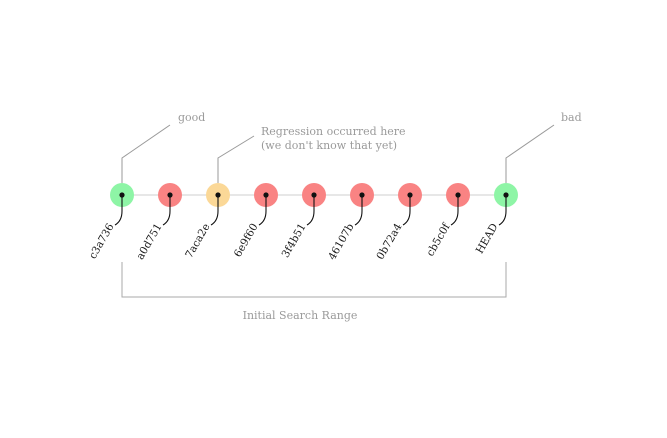 Image resolution: width=667 pixels, height=438 pixels. What do you see at coordinates (236, 159) in the screenshot?
I see `regression-annotation-leader` at bounding box center [236, 159].